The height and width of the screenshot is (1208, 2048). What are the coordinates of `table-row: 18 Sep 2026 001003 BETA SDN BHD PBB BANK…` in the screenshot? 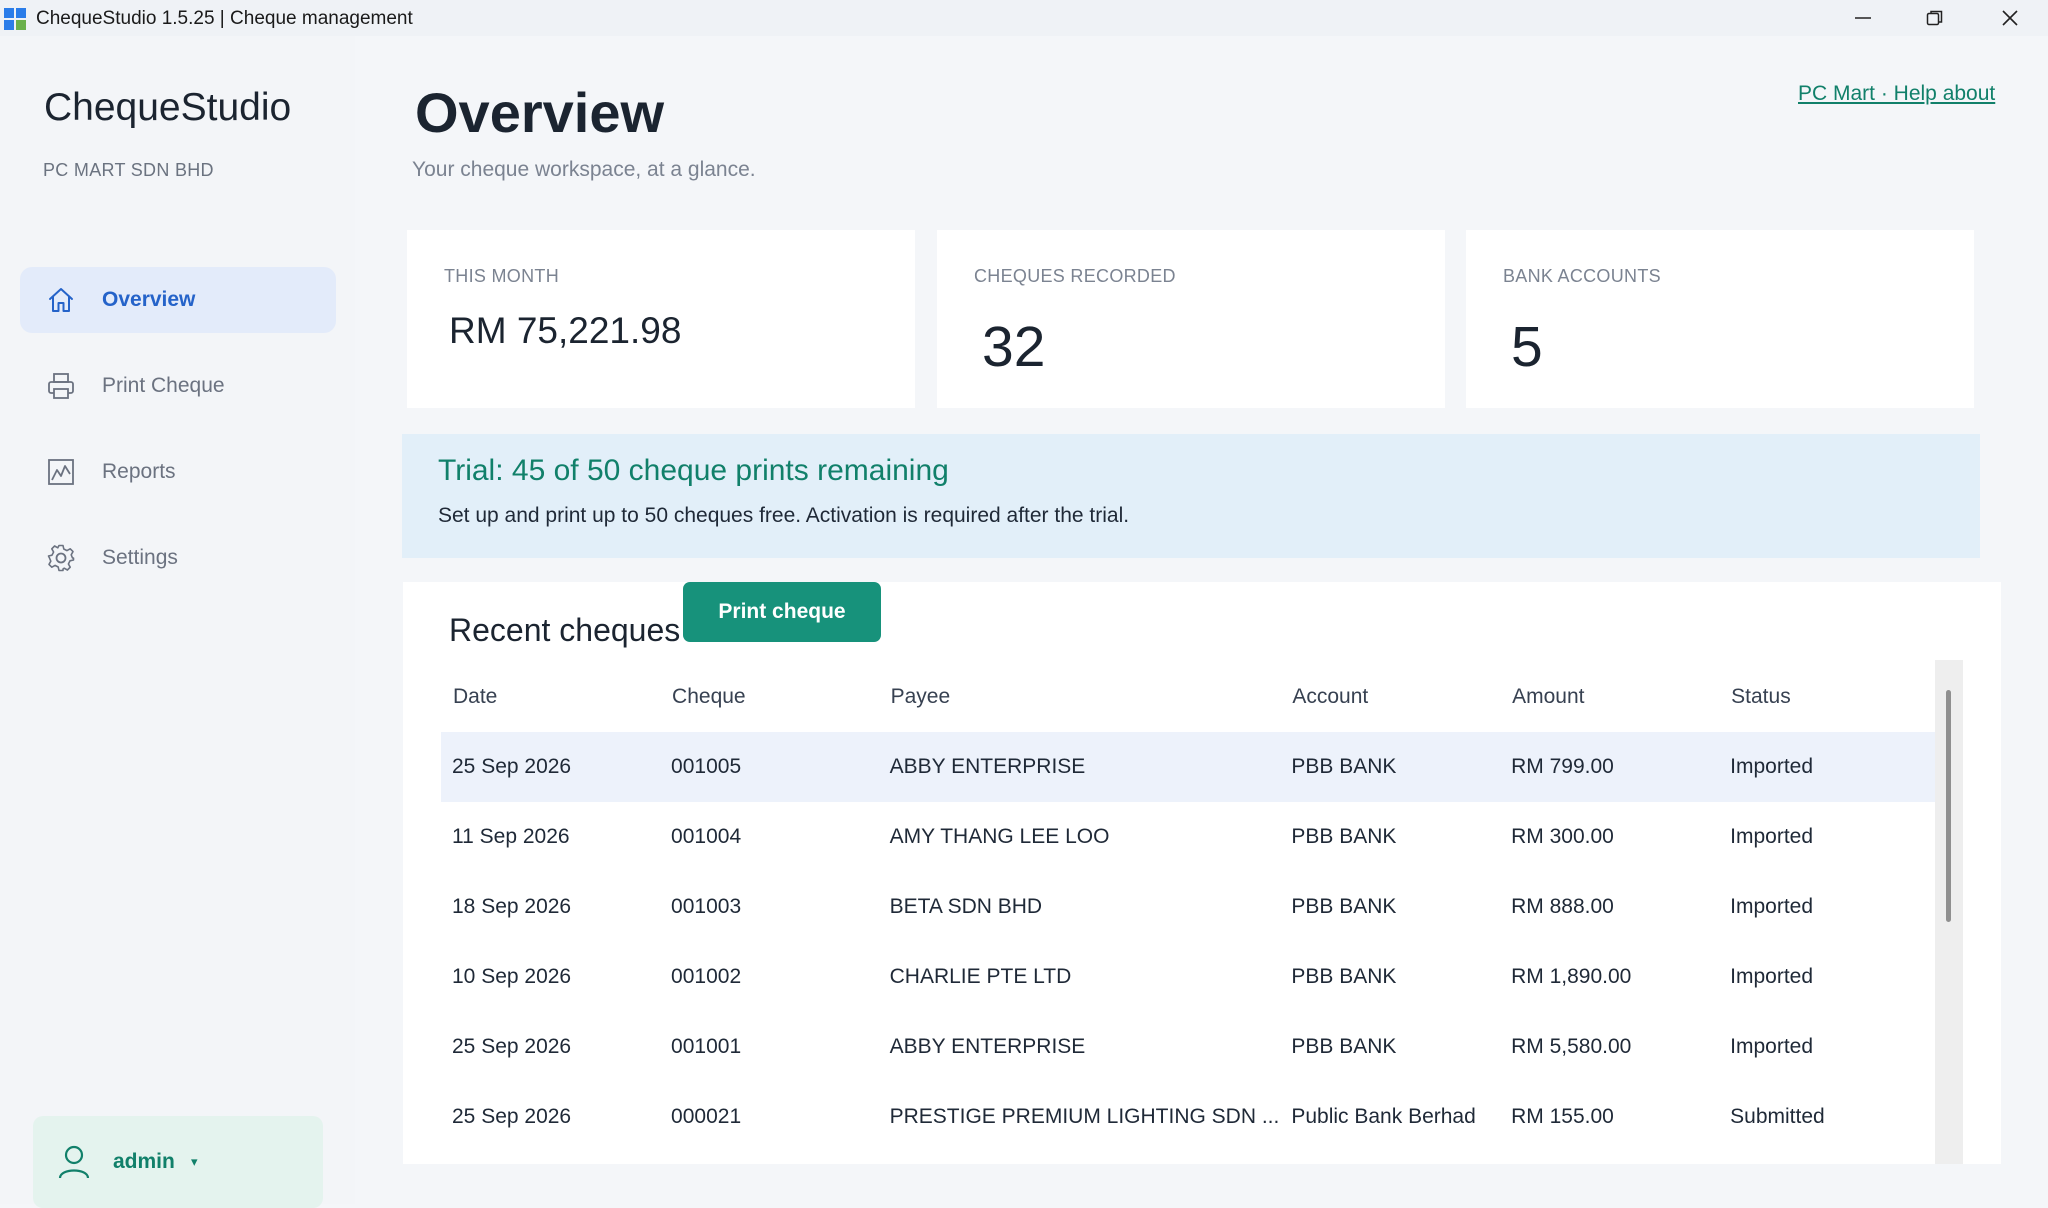 It's located at (1188, 907).